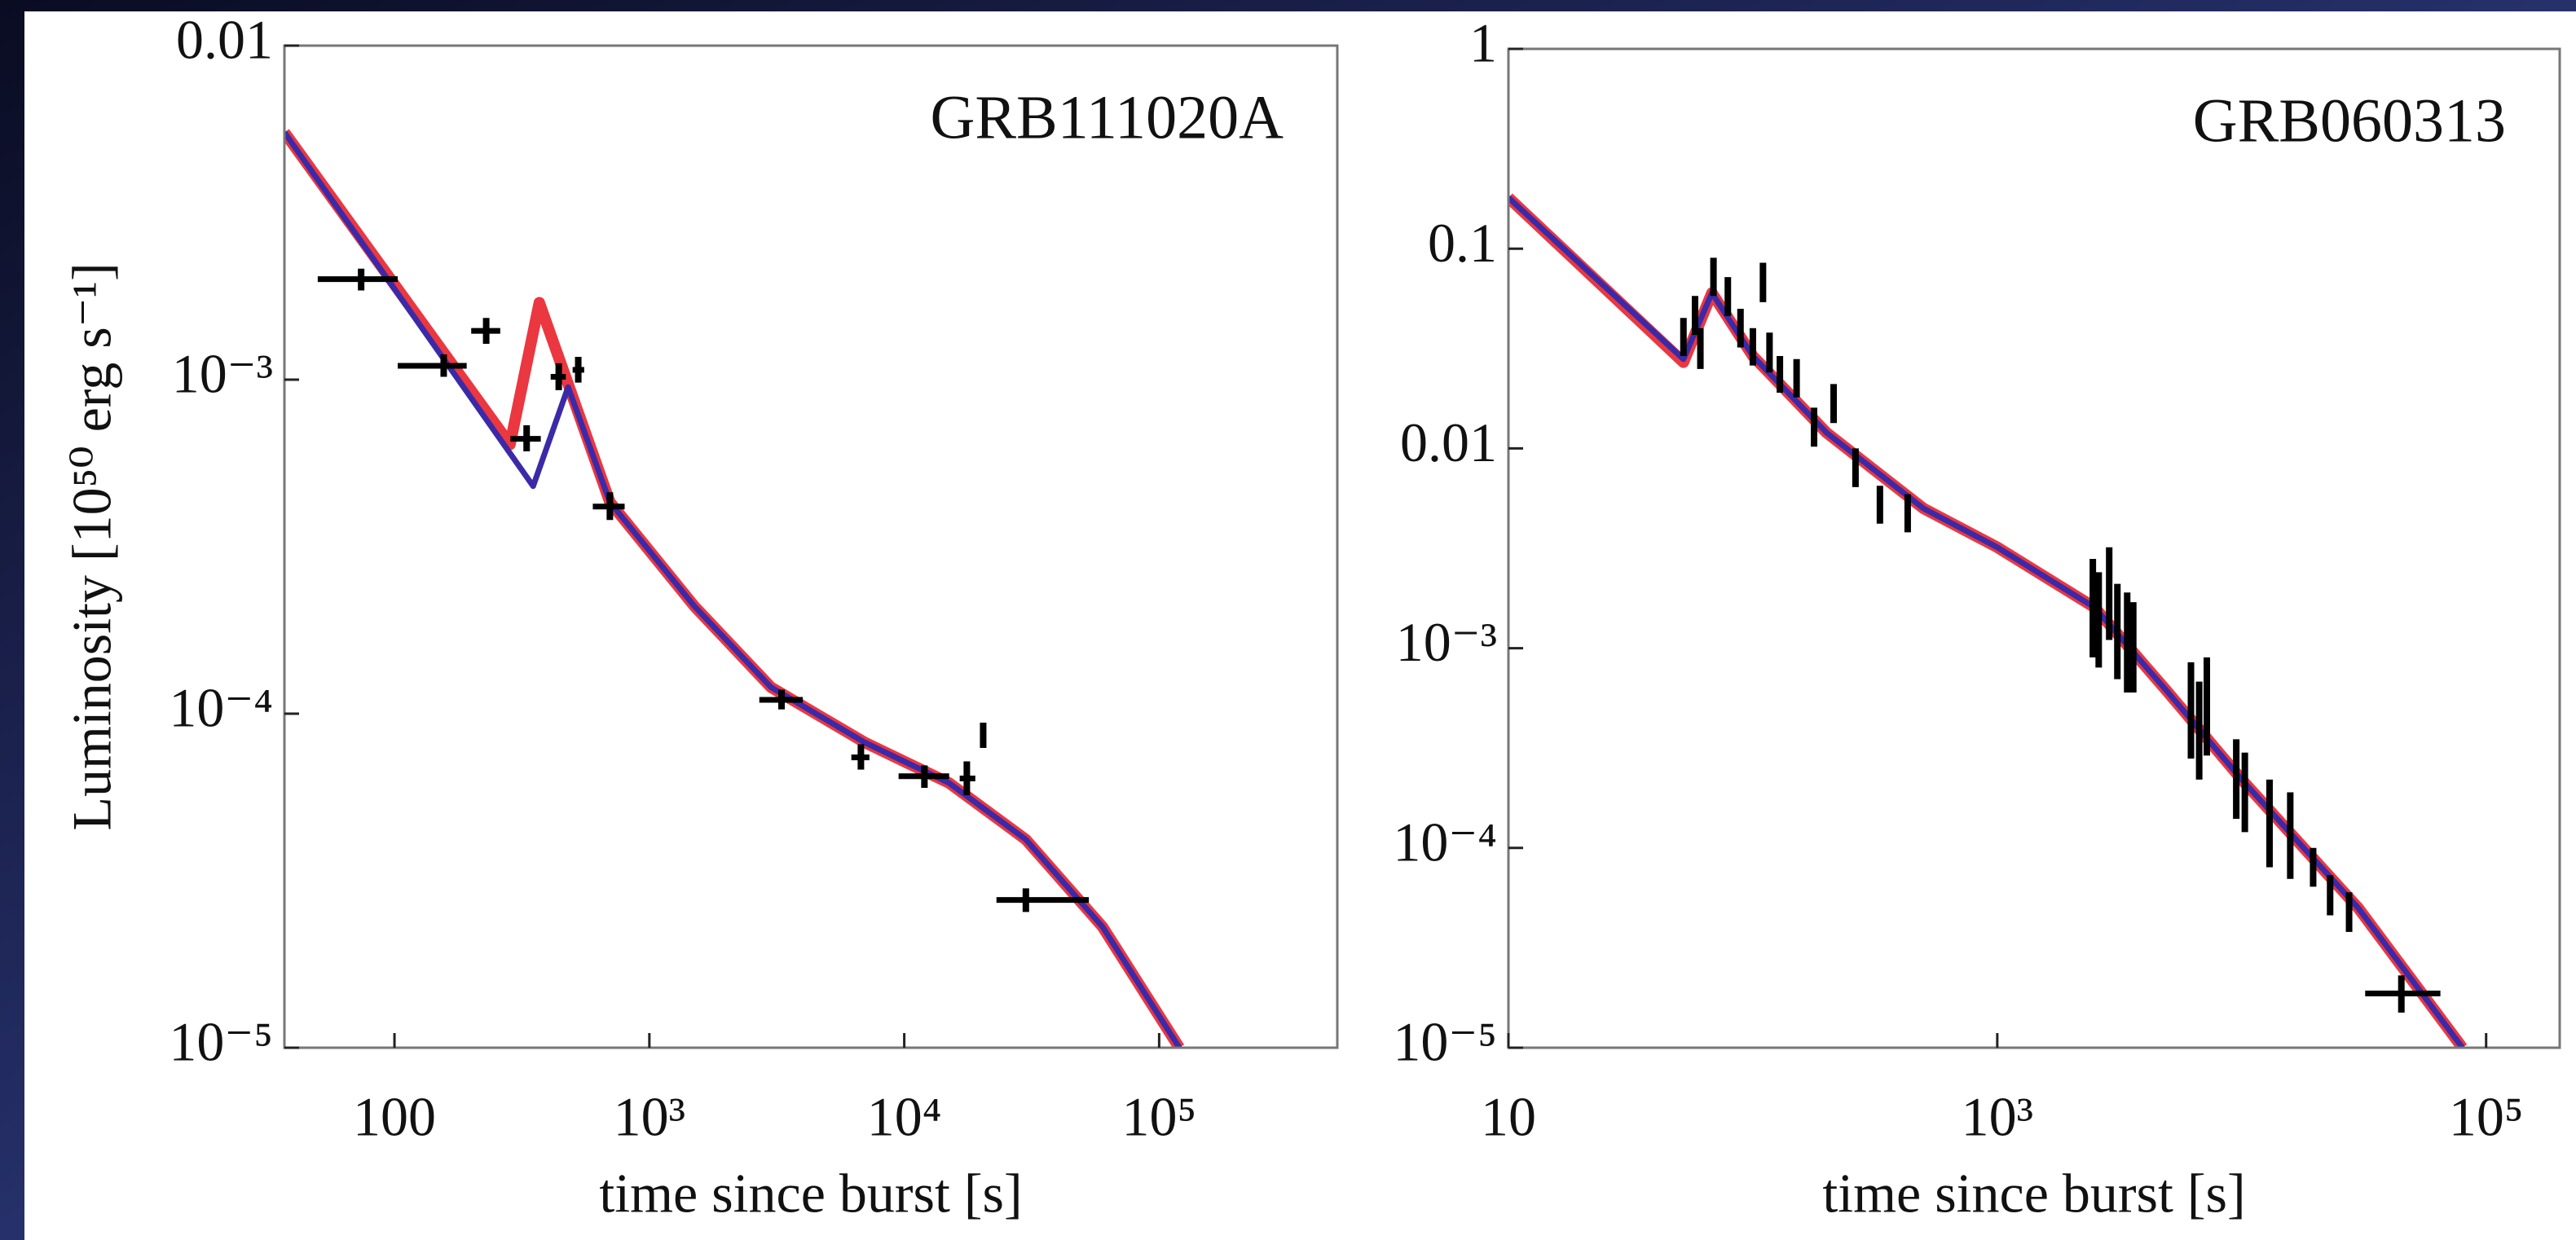 The width and height of the screenshot is (2576, 1240). I want to click on x-tick-label: 100, so click(394, 1117).